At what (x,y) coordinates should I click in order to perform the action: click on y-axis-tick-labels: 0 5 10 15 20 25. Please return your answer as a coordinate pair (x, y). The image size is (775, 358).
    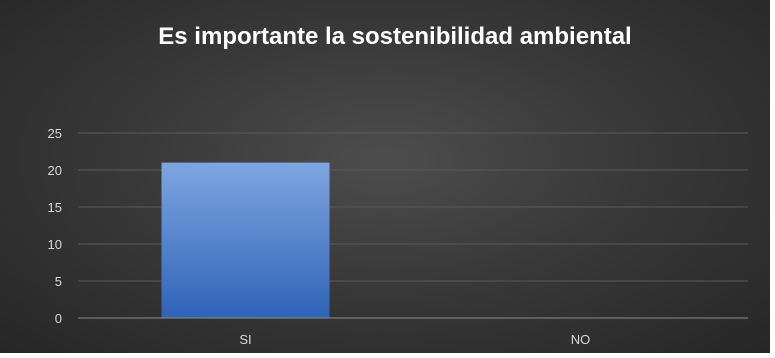
    Looking at the image, I should click on (55, 226).